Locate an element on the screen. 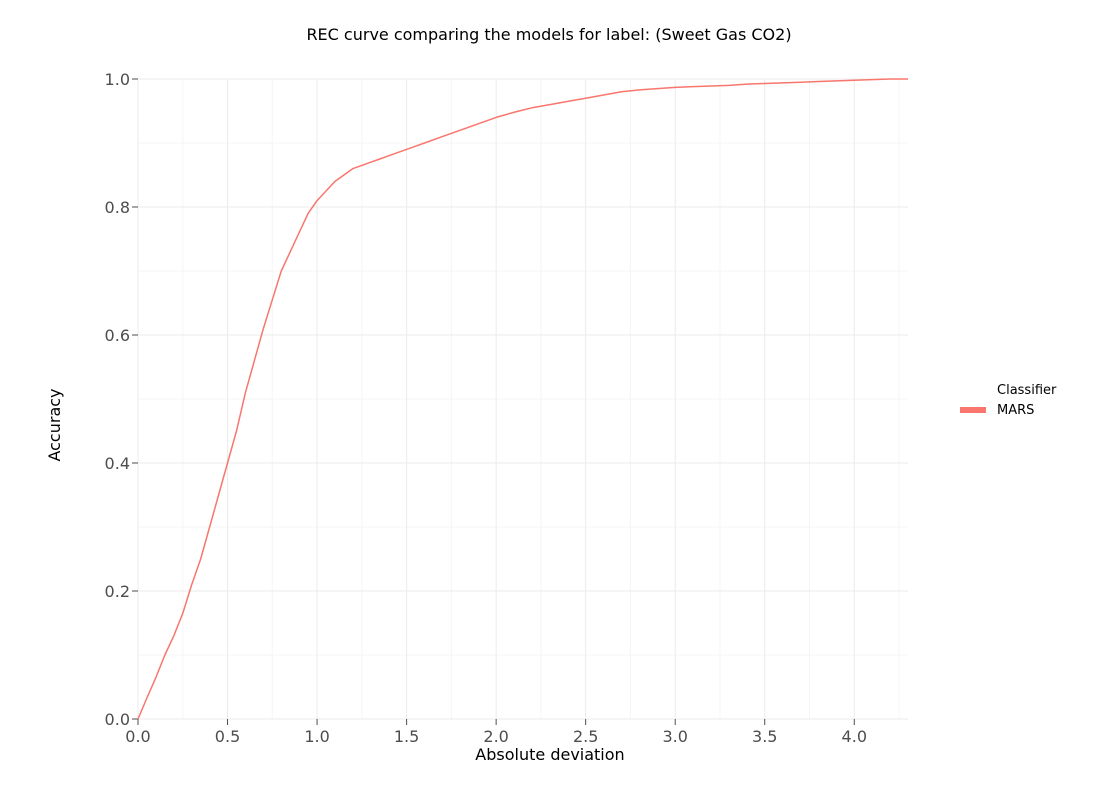 The width and height of the screenshot is (1100, 800). x-tick-label: 1.5 is located at coordinates (406, 736).